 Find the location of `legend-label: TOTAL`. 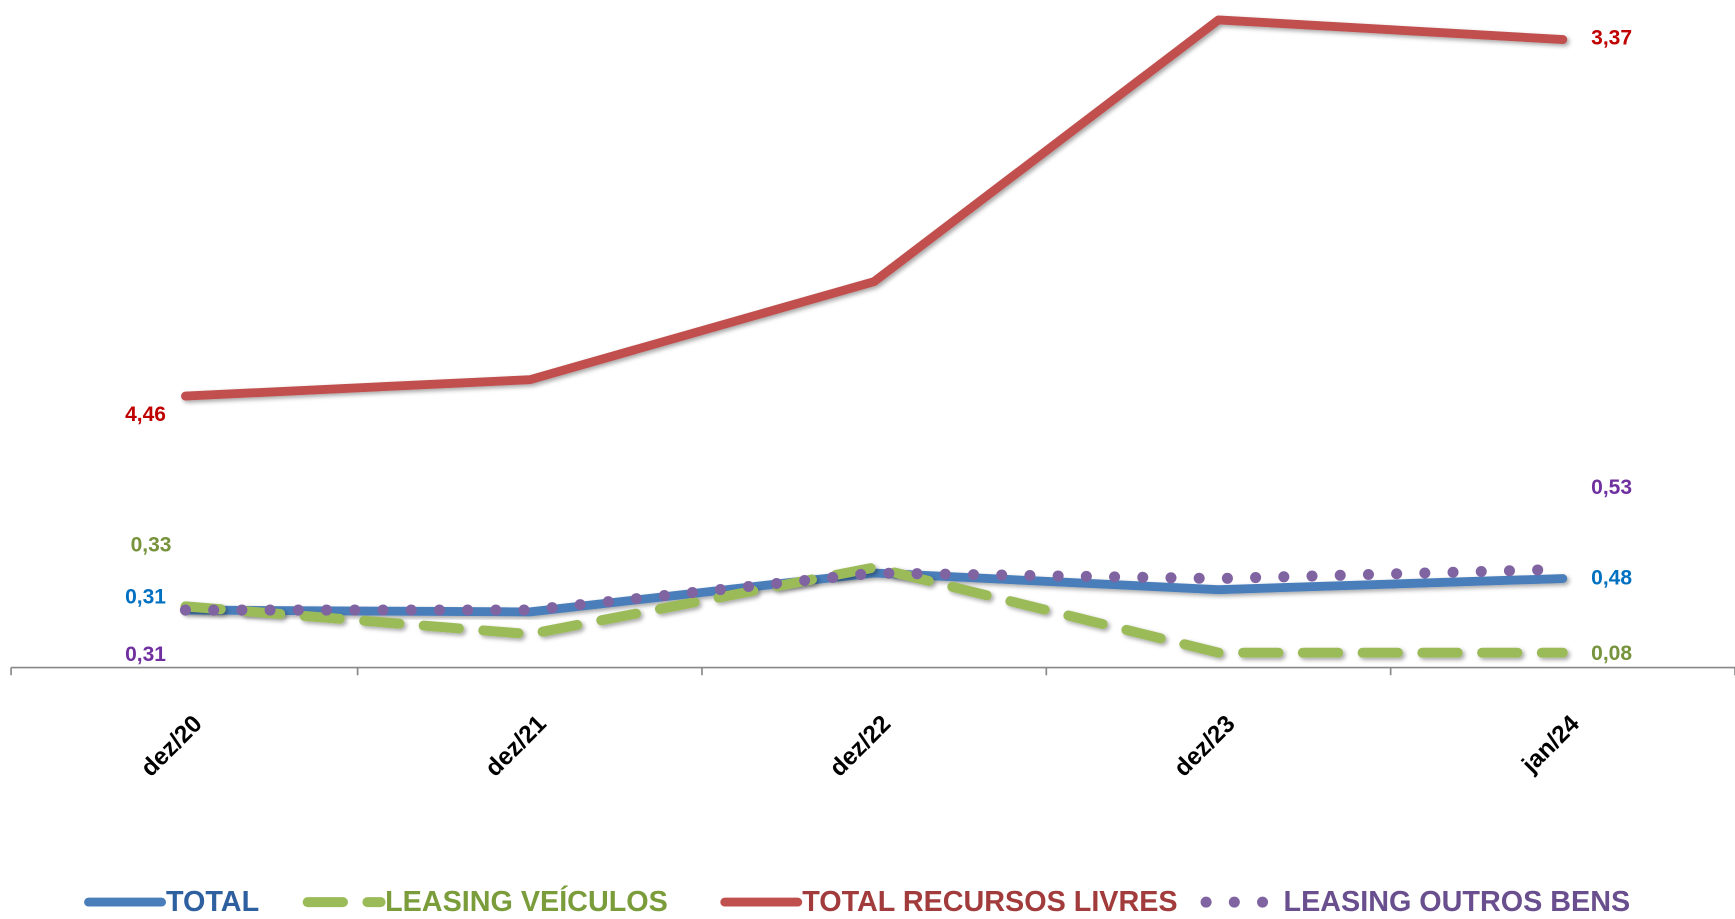

legend-label: TOTAL is located at coordinates (212, 902).